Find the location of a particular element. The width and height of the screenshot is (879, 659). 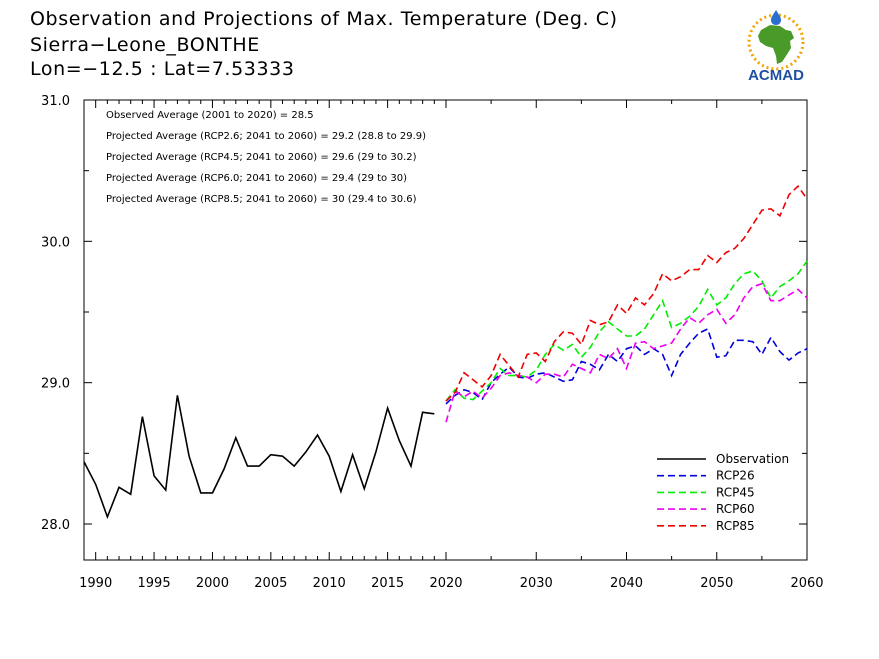

series-line-observation is located at coordinates (259, 457).